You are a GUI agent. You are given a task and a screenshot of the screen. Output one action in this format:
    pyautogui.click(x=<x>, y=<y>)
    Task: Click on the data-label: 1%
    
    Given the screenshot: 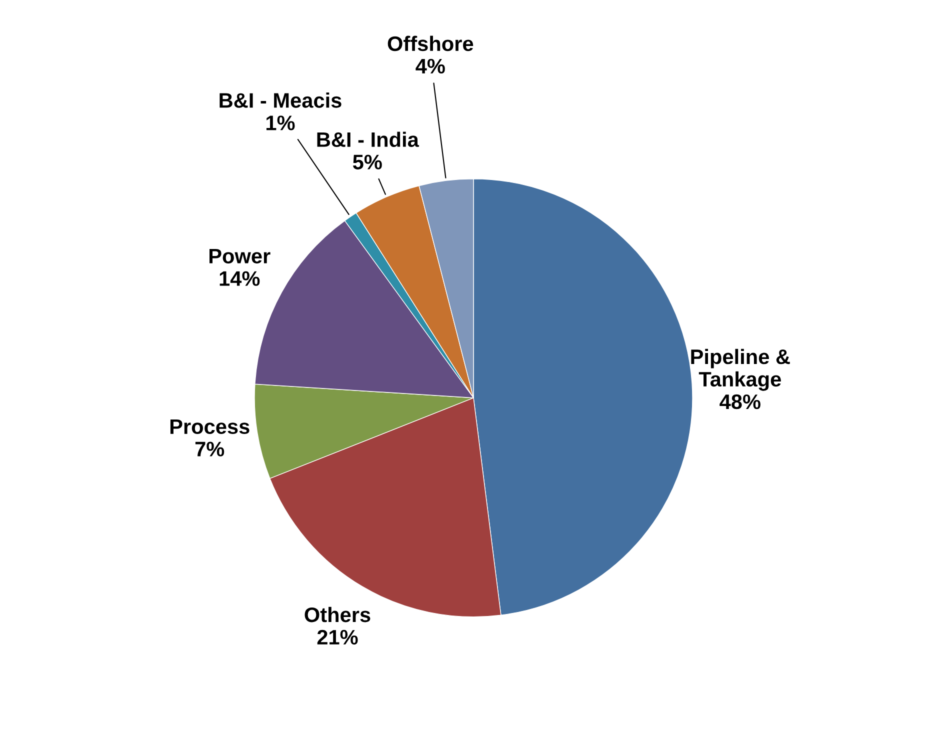 What is the action you would take?
    pyautogui.click(x=280, y=123)
    